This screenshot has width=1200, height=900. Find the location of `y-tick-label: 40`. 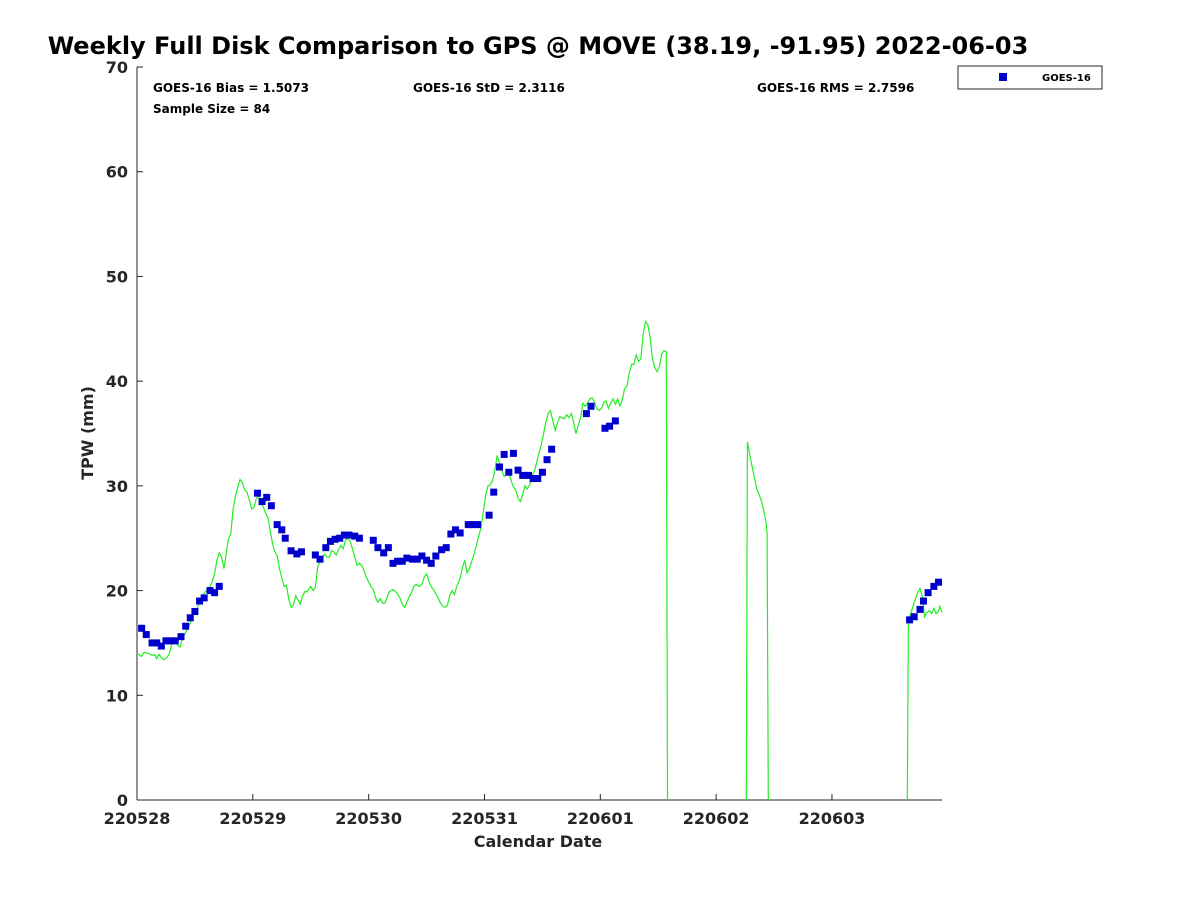

y-tick-label: 40 is located at coordinates (117, 381).